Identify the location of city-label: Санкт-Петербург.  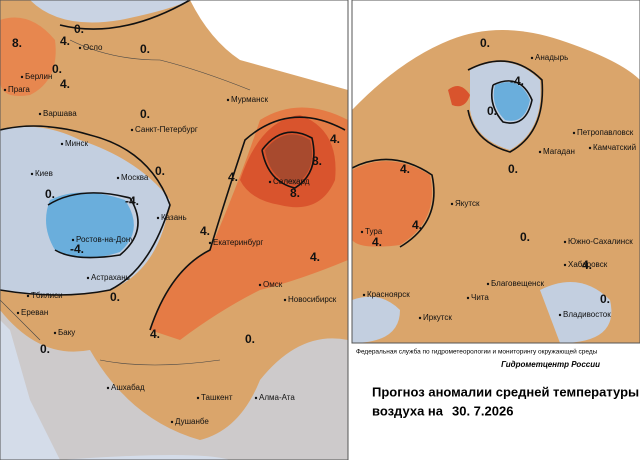
(166, 129).